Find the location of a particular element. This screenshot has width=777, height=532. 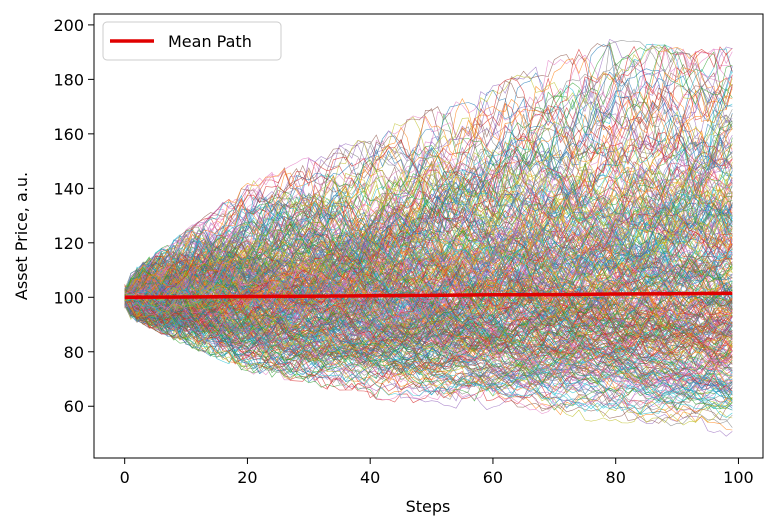

legend-label-mean-path: Mean Path is located at coordinates (210, 41).